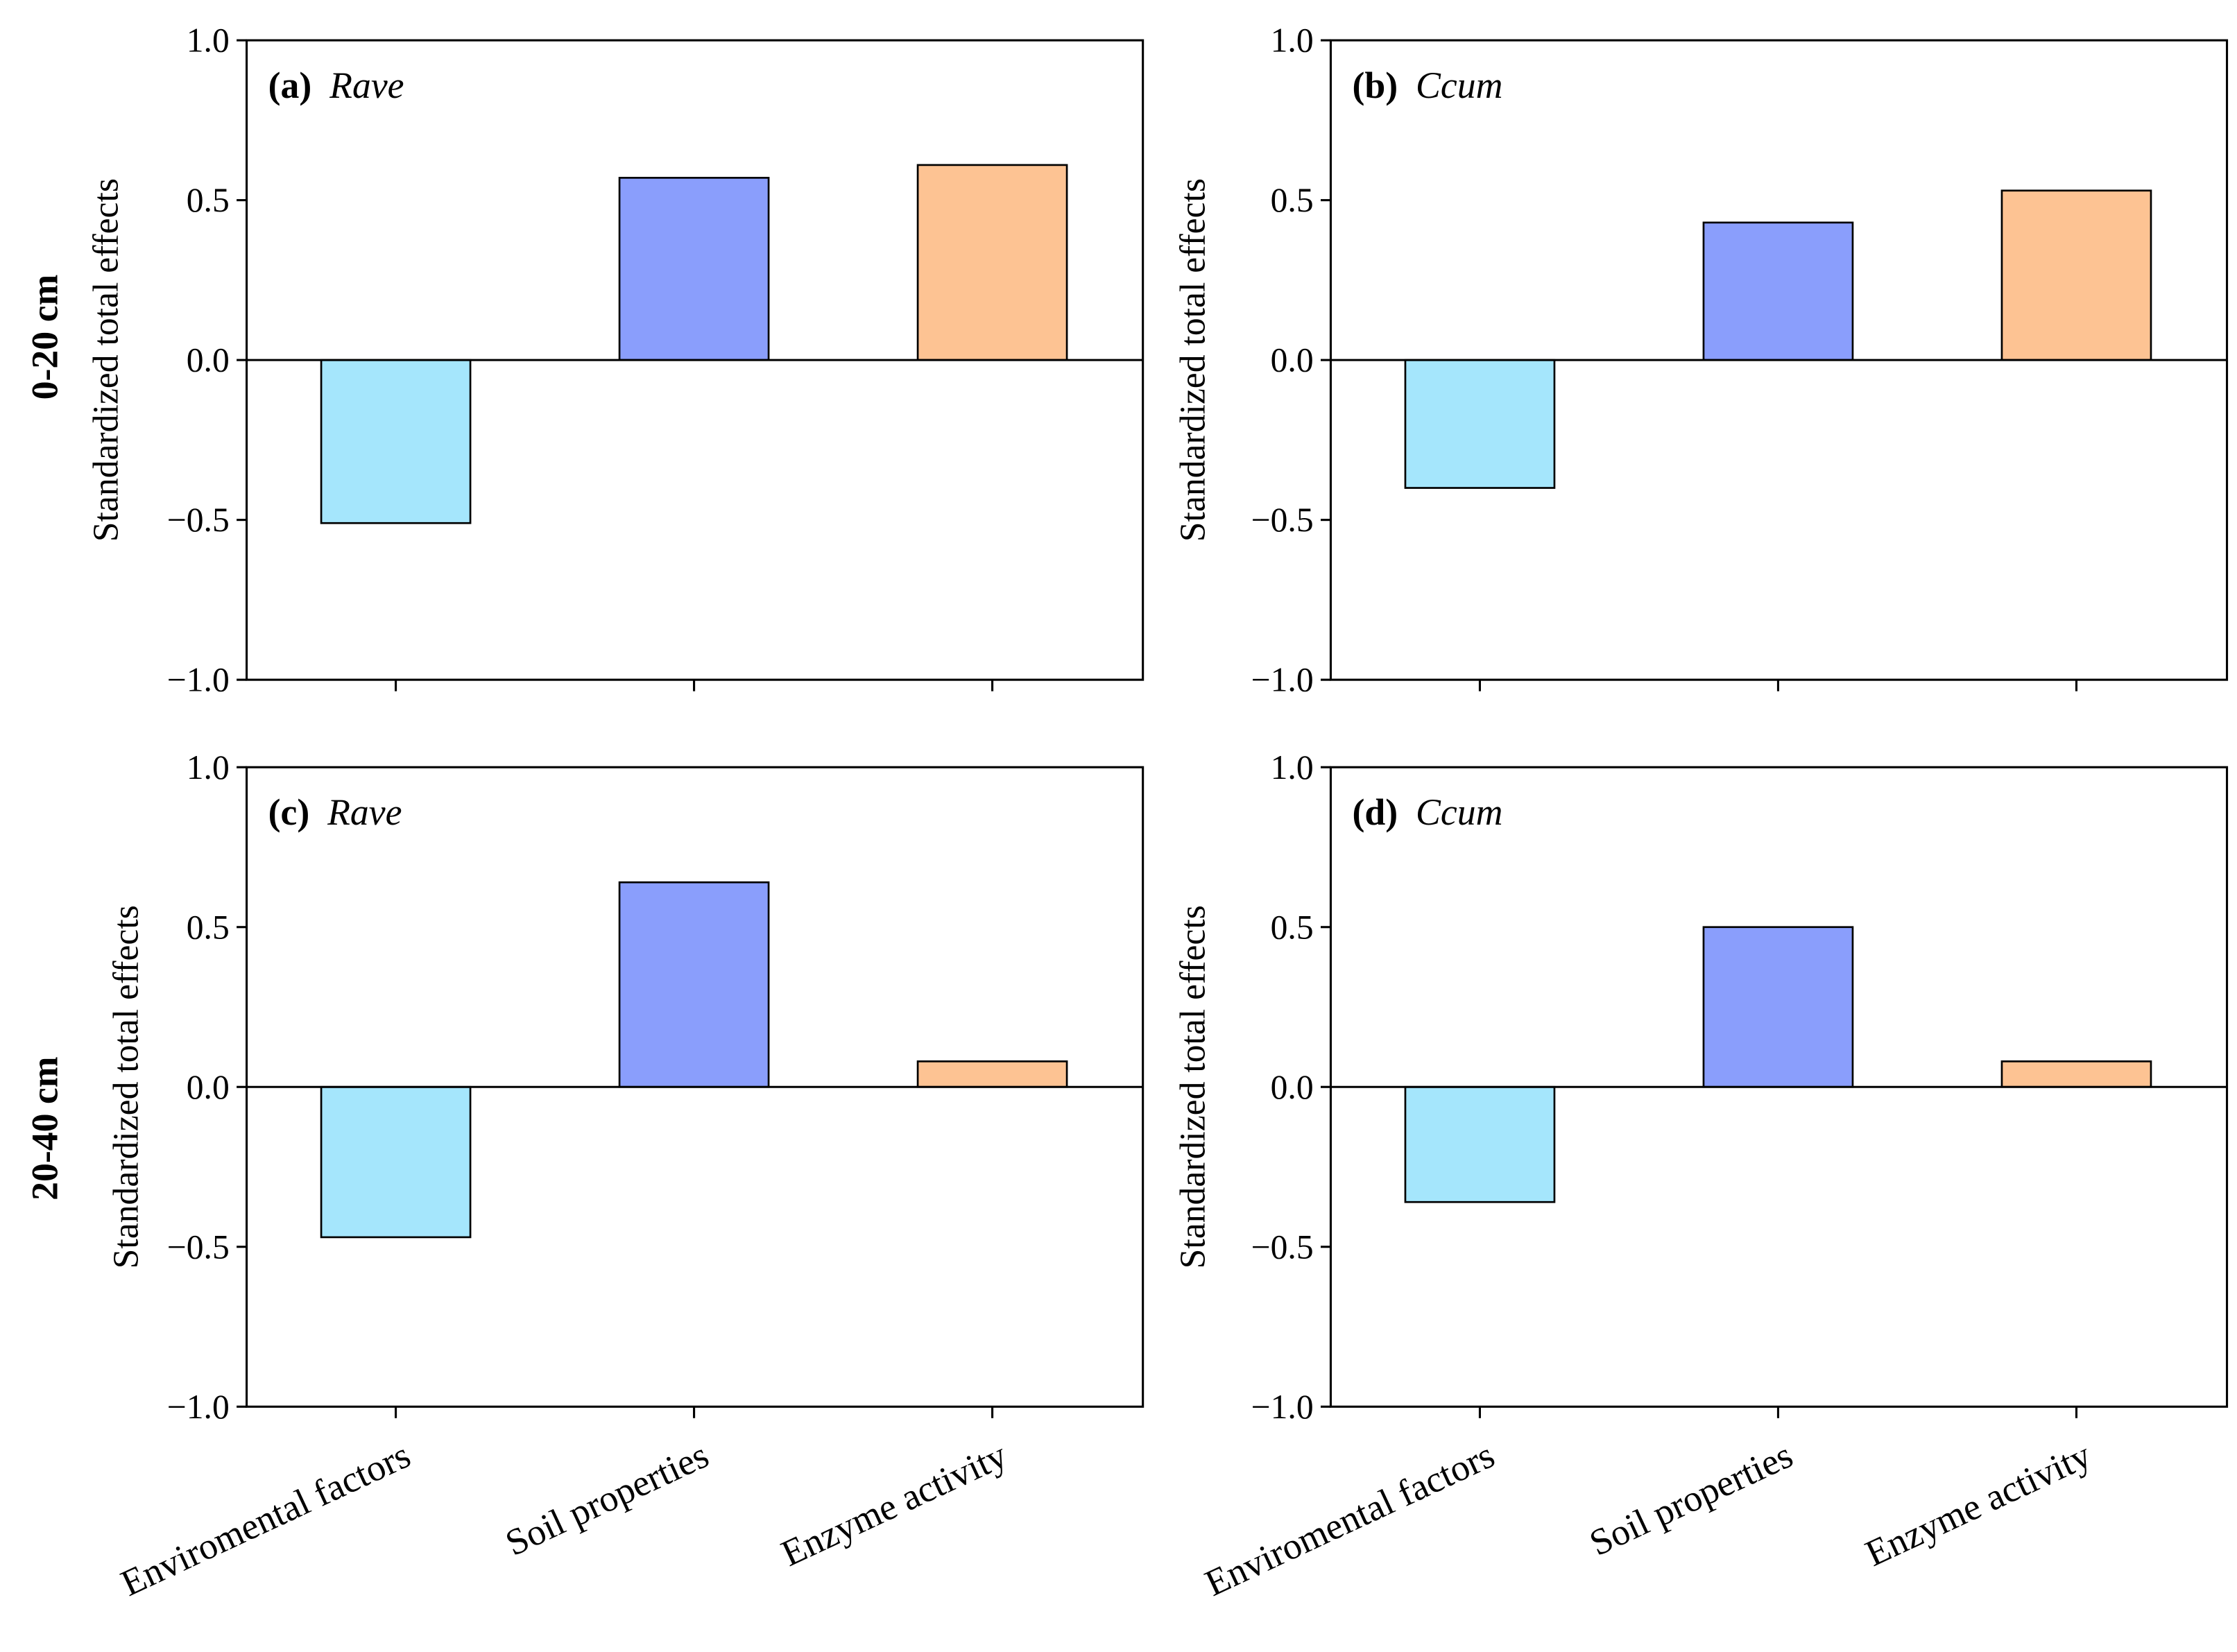  I want to click on panel-title: (c) Rave, so click(335, 812).